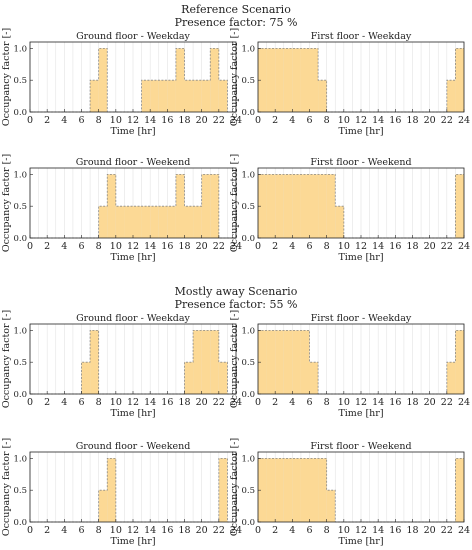  Describe the element at coordinates (133, 318) in the screenshot. I see `panel-title: Ground floor - Weekday` at that location.